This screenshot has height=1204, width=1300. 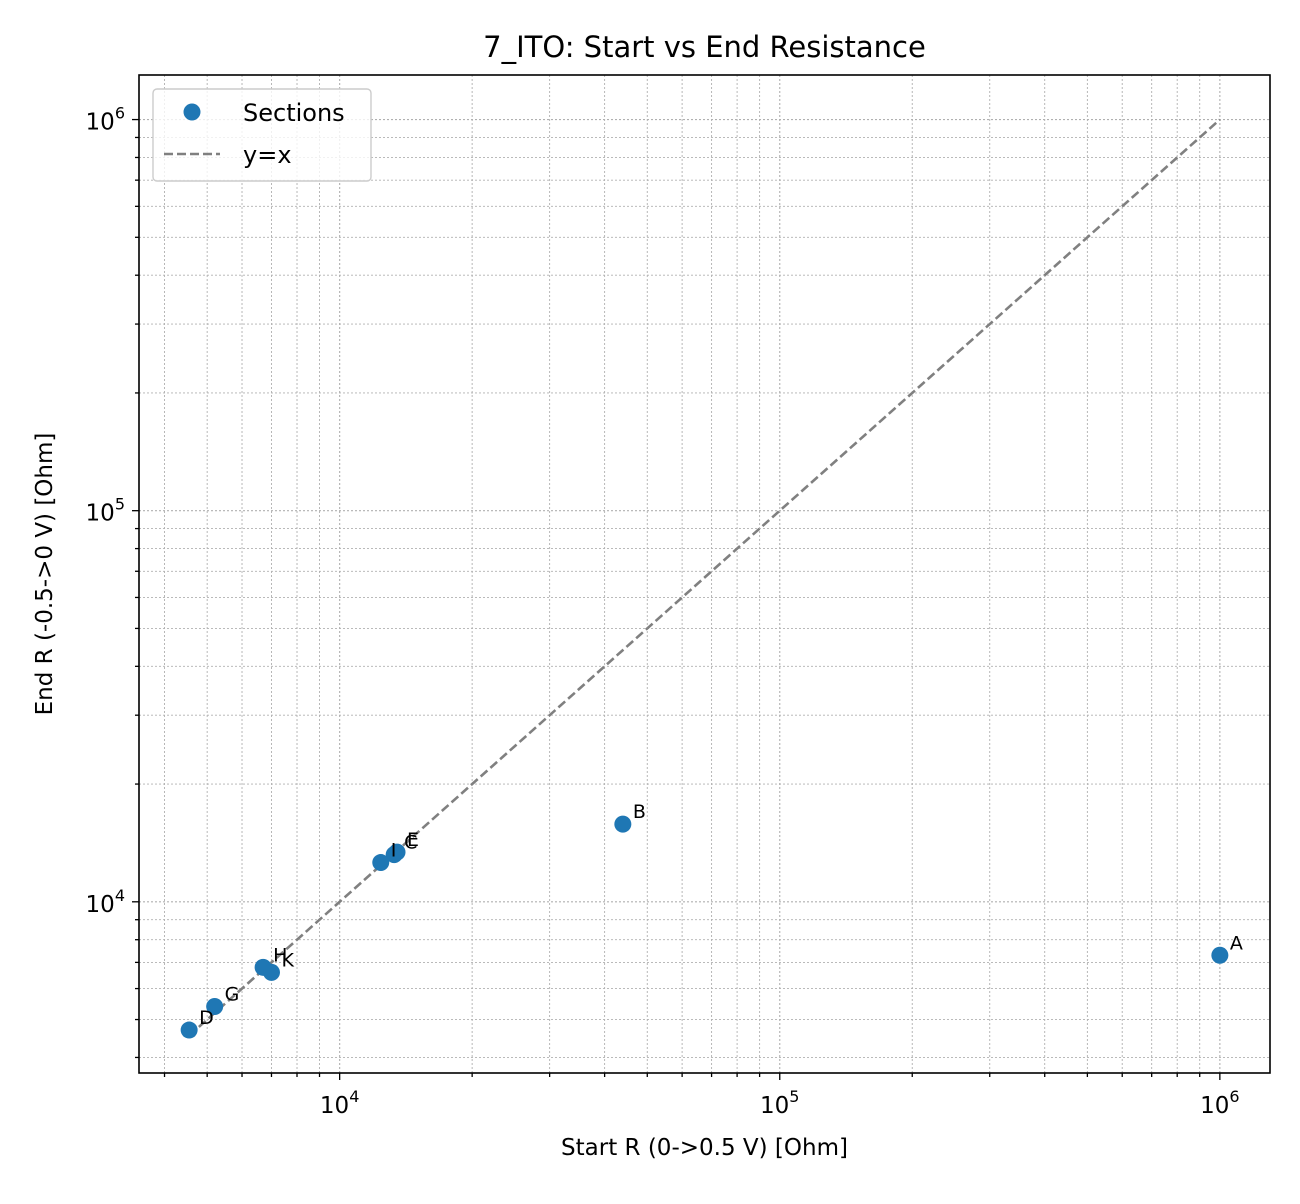 What do you see at coordinates (232, 994) in the screenshot?
I see `data-point-label-g: G` at bounding box center [232, 994].